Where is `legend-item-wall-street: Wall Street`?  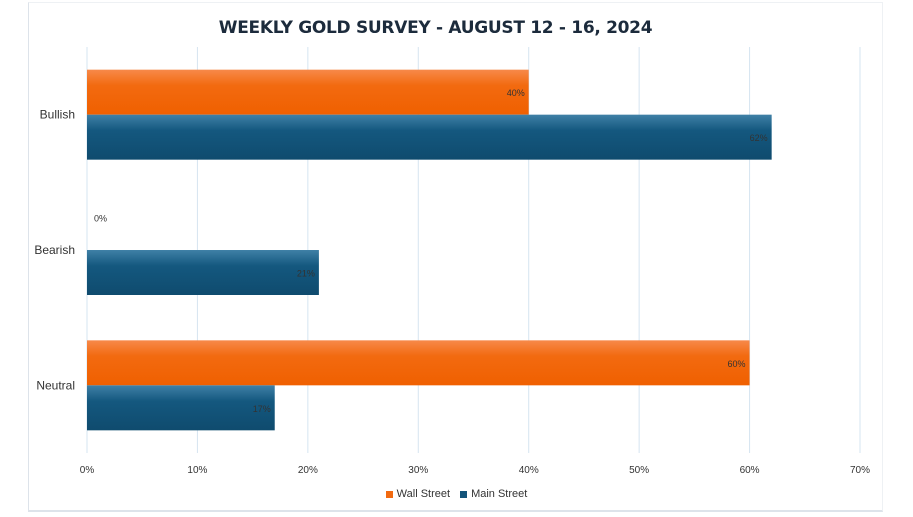
legend-item-wall-street: Wall Street is located at coordinates (418, 494).